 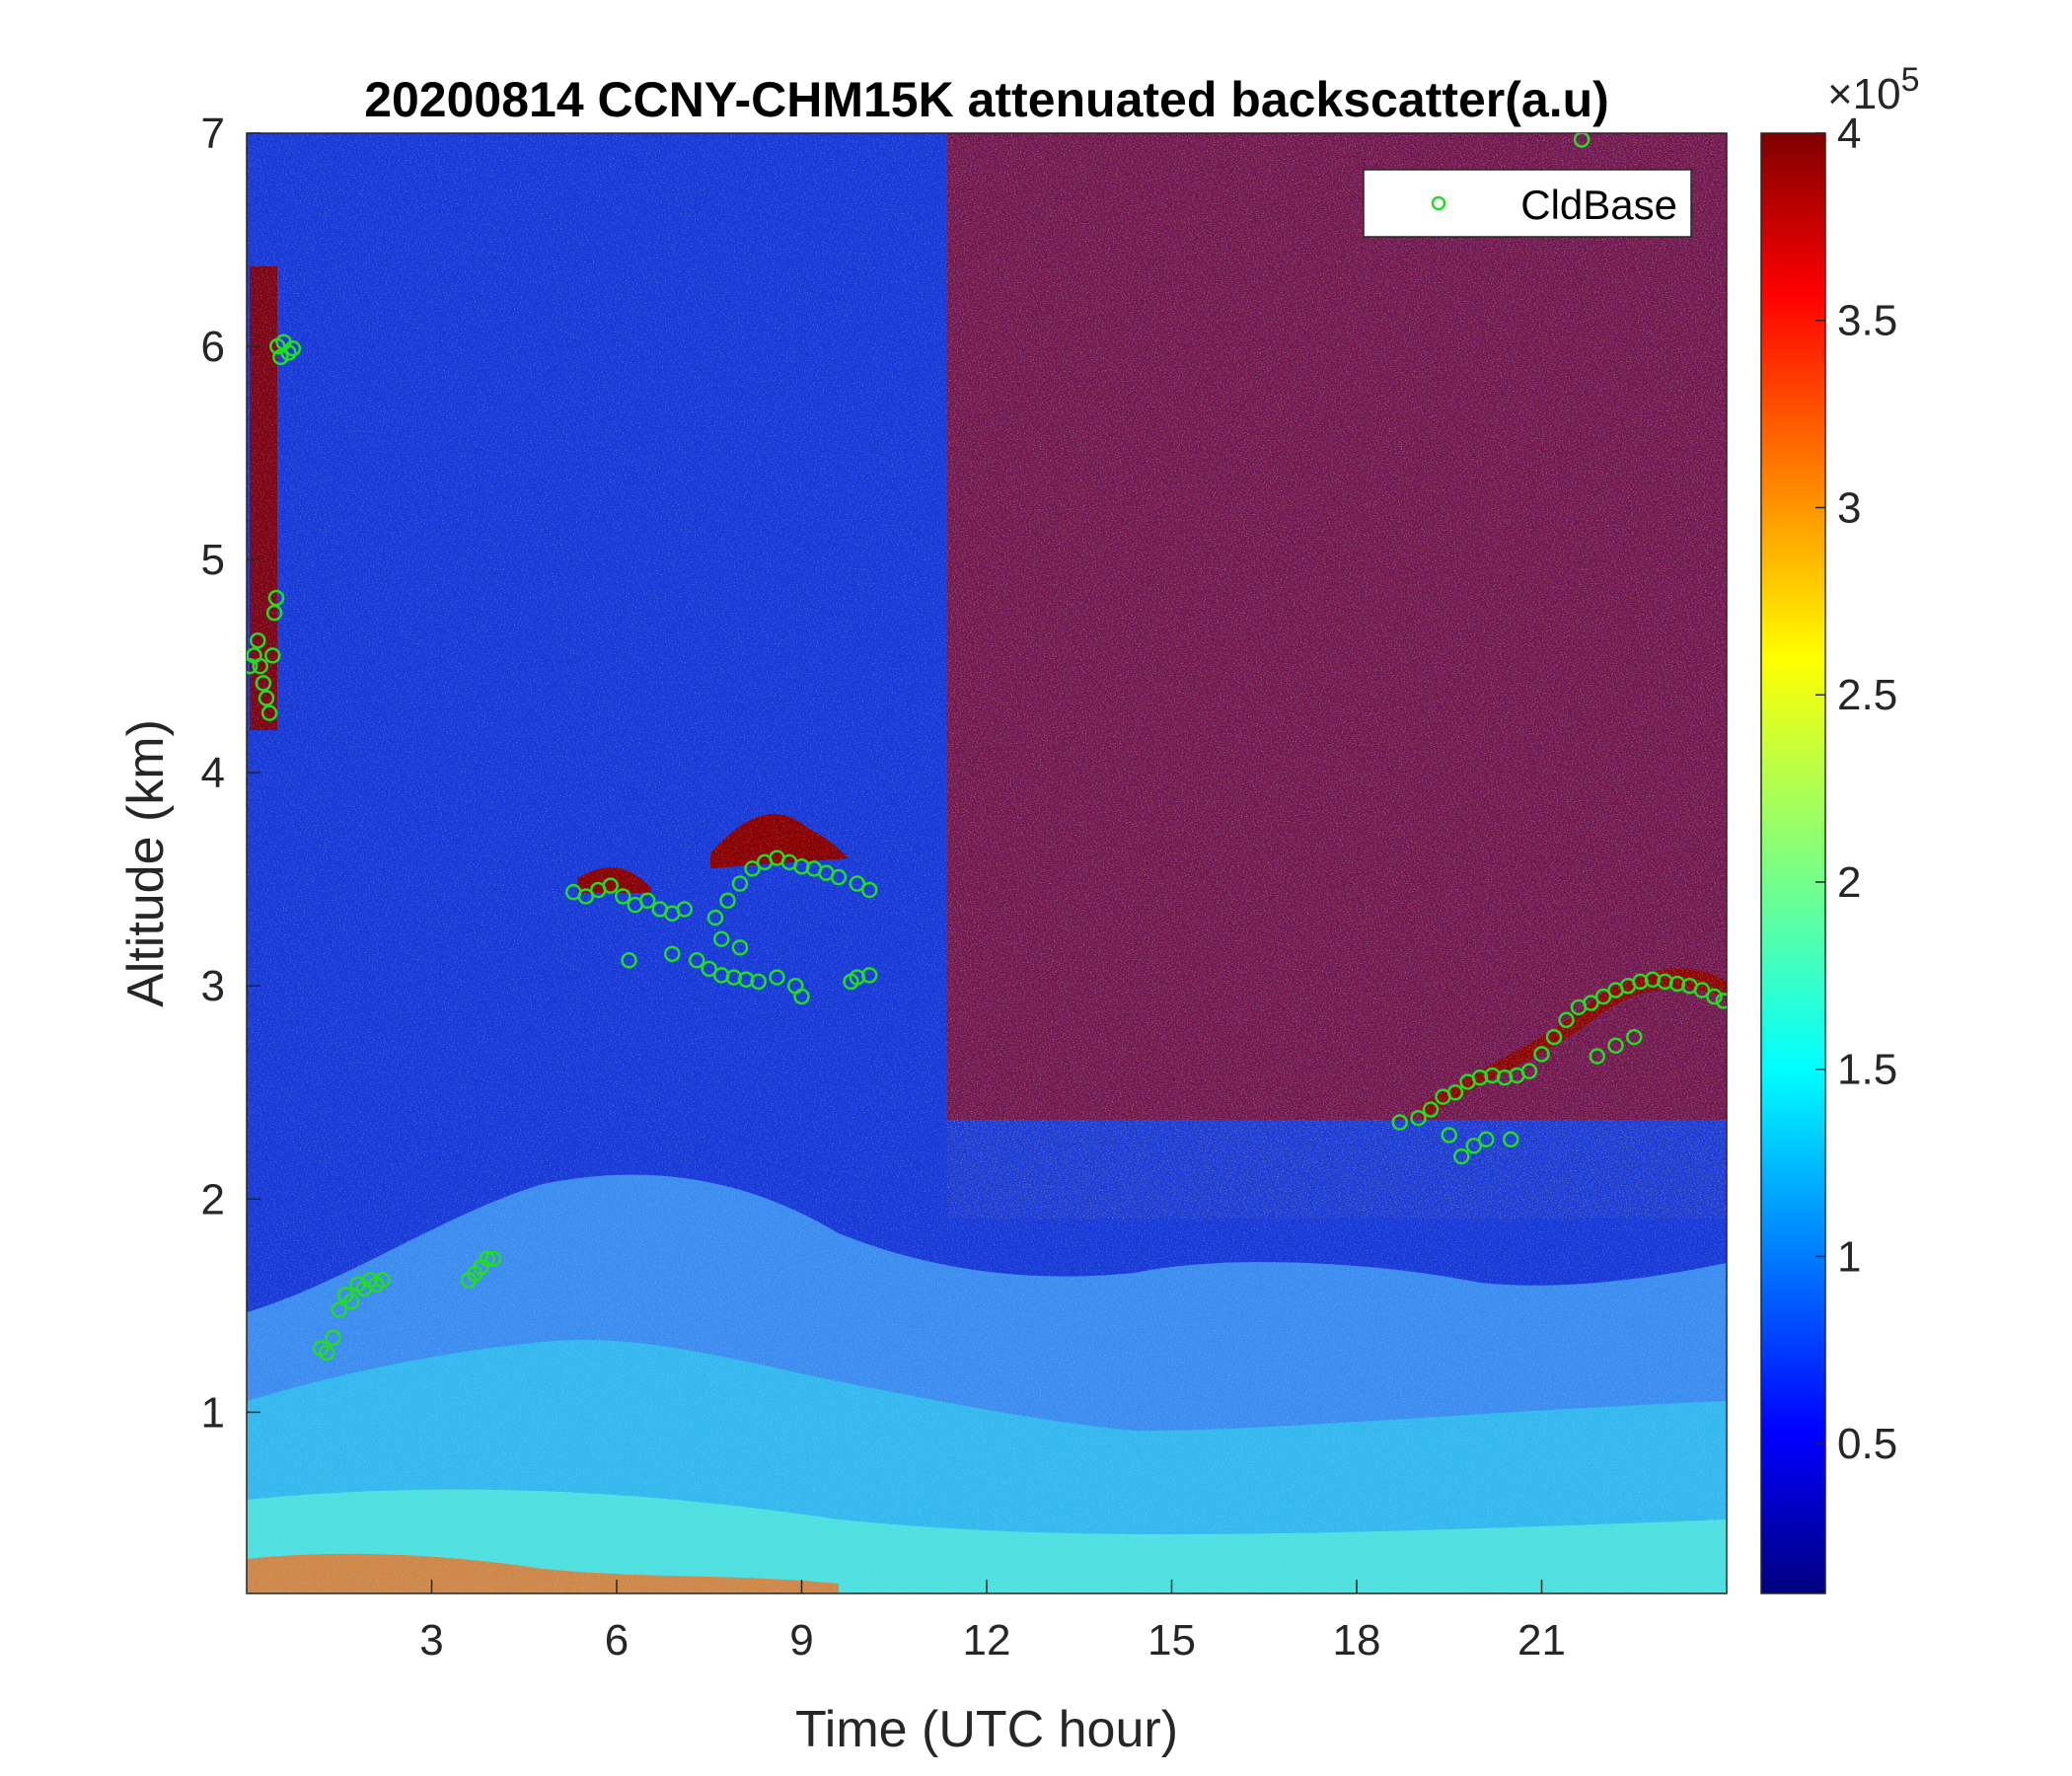 What do you see at coordinates (213, 560) in the screenshot?
I see `y-tick-label: 5` at bounding box center [213, 560].